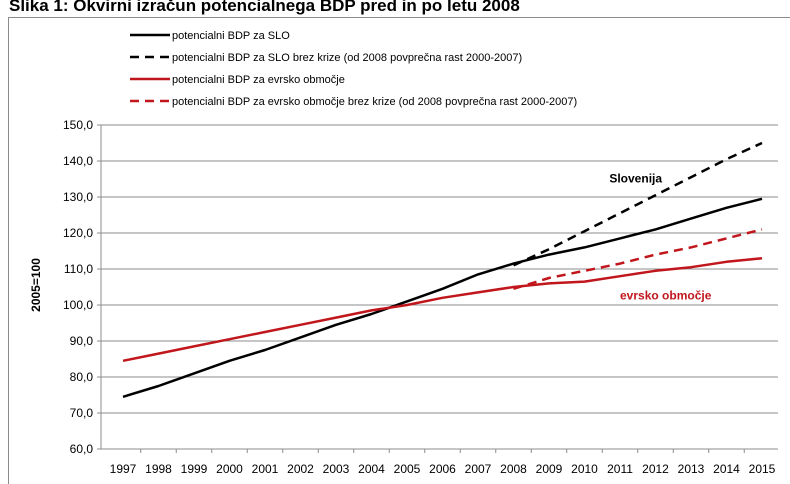  What do you see at coordinates (691, 469) in the screenshot?
I see `x-tick-label: 2013` at bounding box center [691, 469].